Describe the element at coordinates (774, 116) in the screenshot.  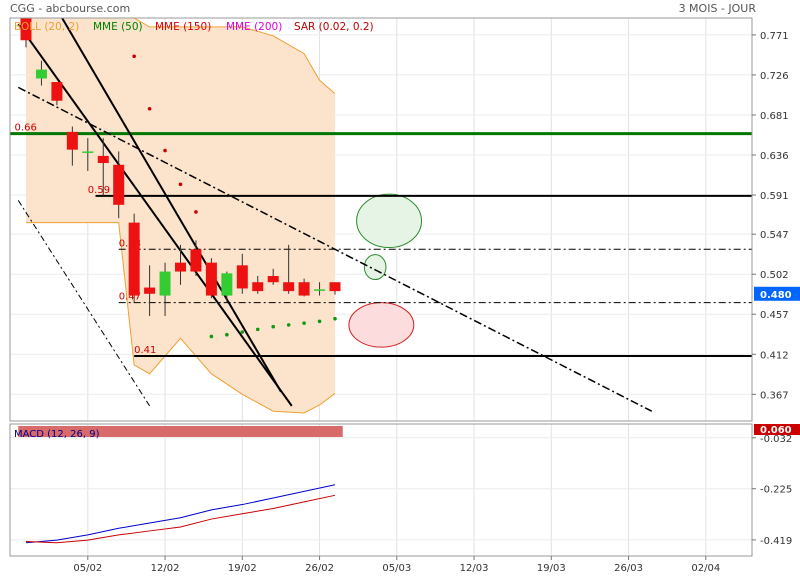
I see `y-tick-label: 0.681` at that location.